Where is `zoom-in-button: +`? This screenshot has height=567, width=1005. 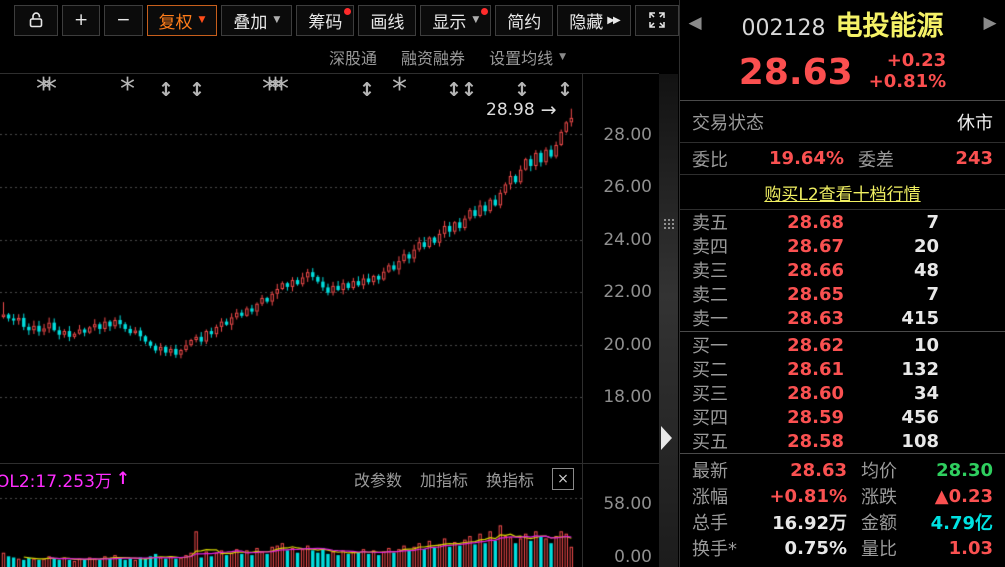
zoom-in-button: + is located at coordinates (81, 20).